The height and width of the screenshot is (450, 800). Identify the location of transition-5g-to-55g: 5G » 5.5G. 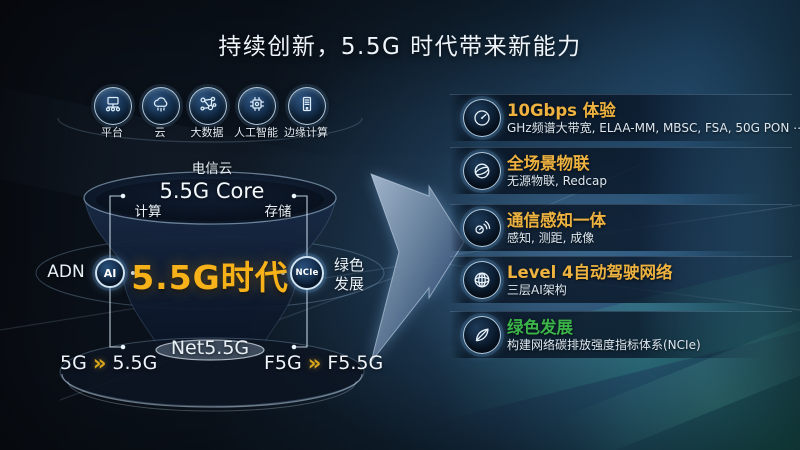
(109, 362).